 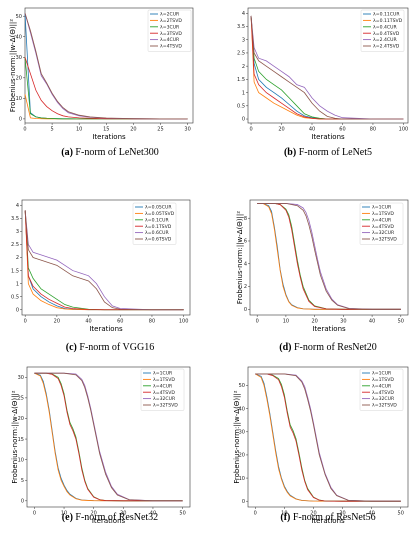 I want to click on caption-text: F-norm of ResNet20, so click(x=335, y=347).